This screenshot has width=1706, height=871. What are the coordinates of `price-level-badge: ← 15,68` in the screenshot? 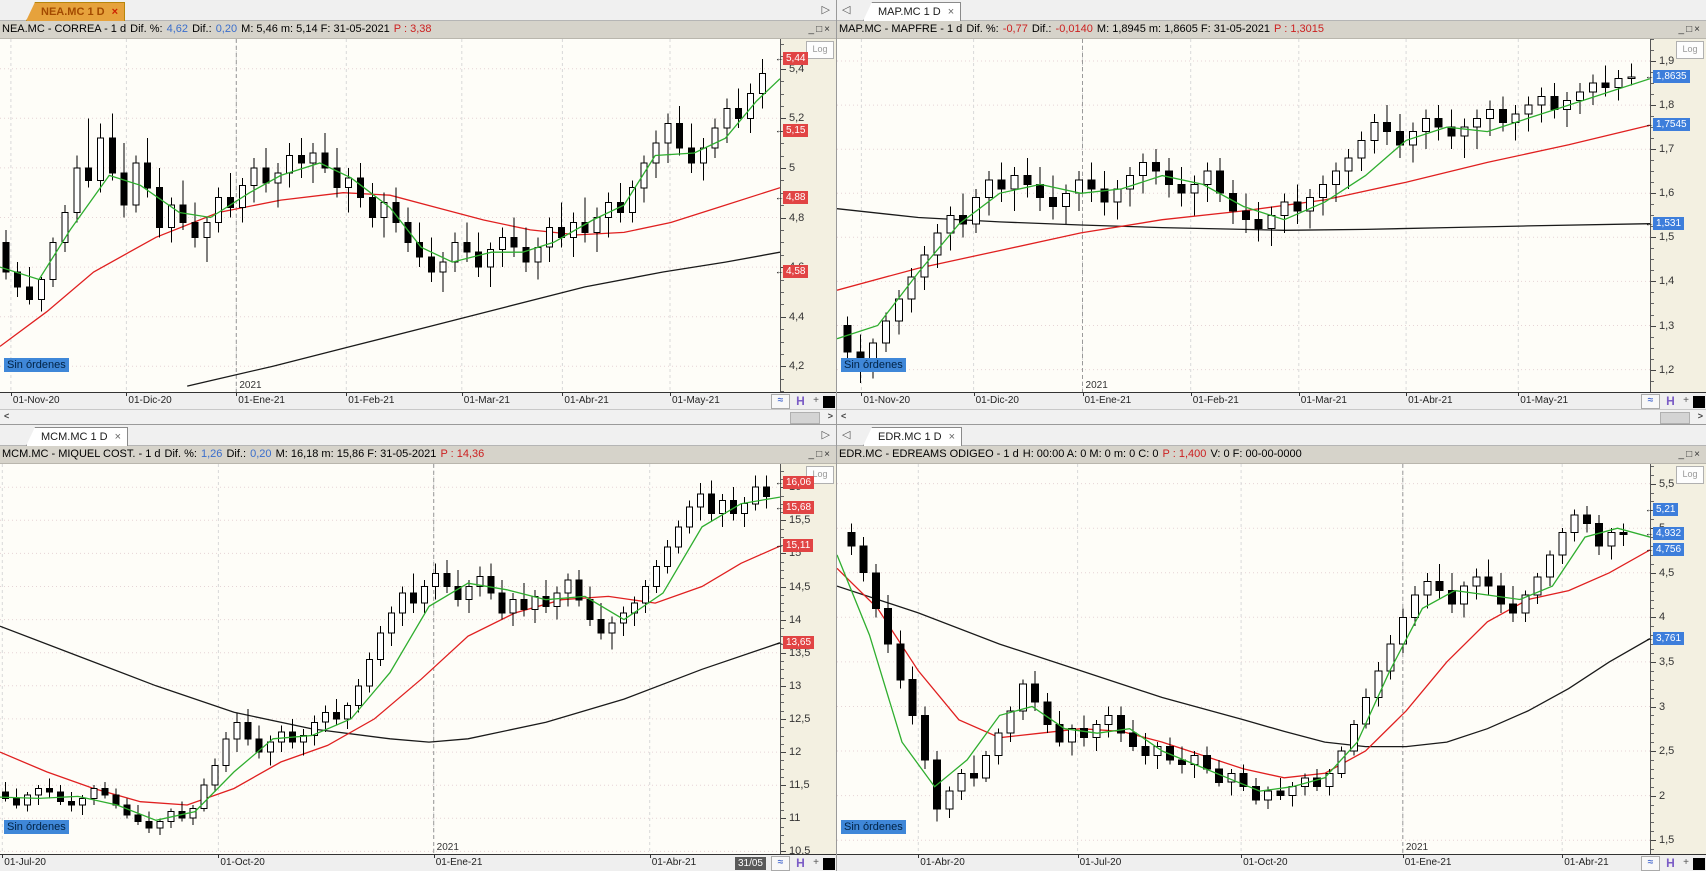 It's located at (795, 508).